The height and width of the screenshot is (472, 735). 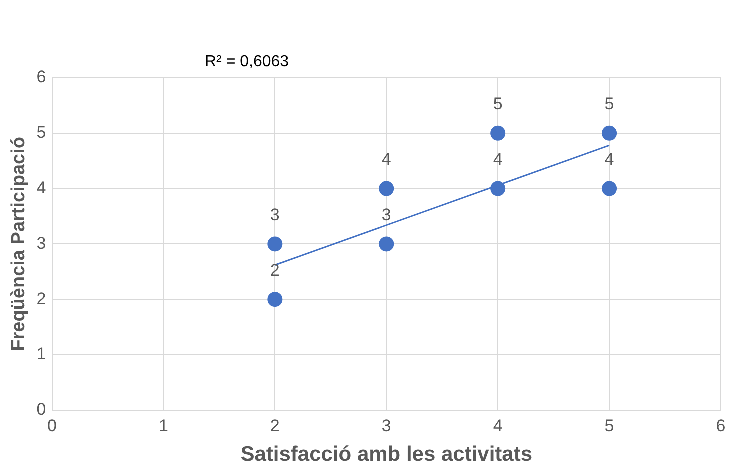 I want to click on x-tick-label: 1, so click(x=163, y=426).